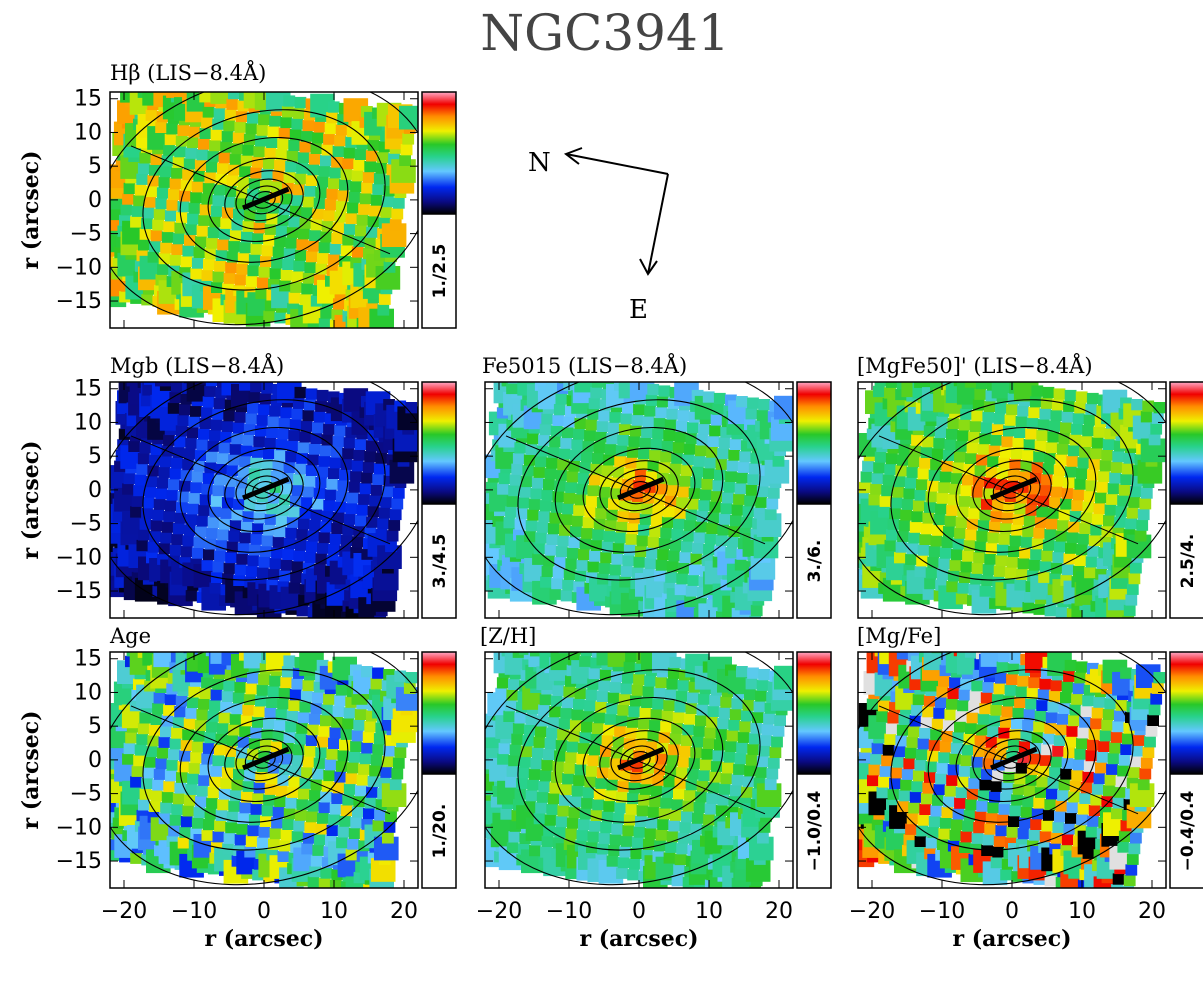 The width and height of the screenshot is (1203, 997). What do you see at coordinates (1188, 830) in the screenshot?
I see `colorbar-range-label: −0.4/0.4` at bounding box center [1188, 830].